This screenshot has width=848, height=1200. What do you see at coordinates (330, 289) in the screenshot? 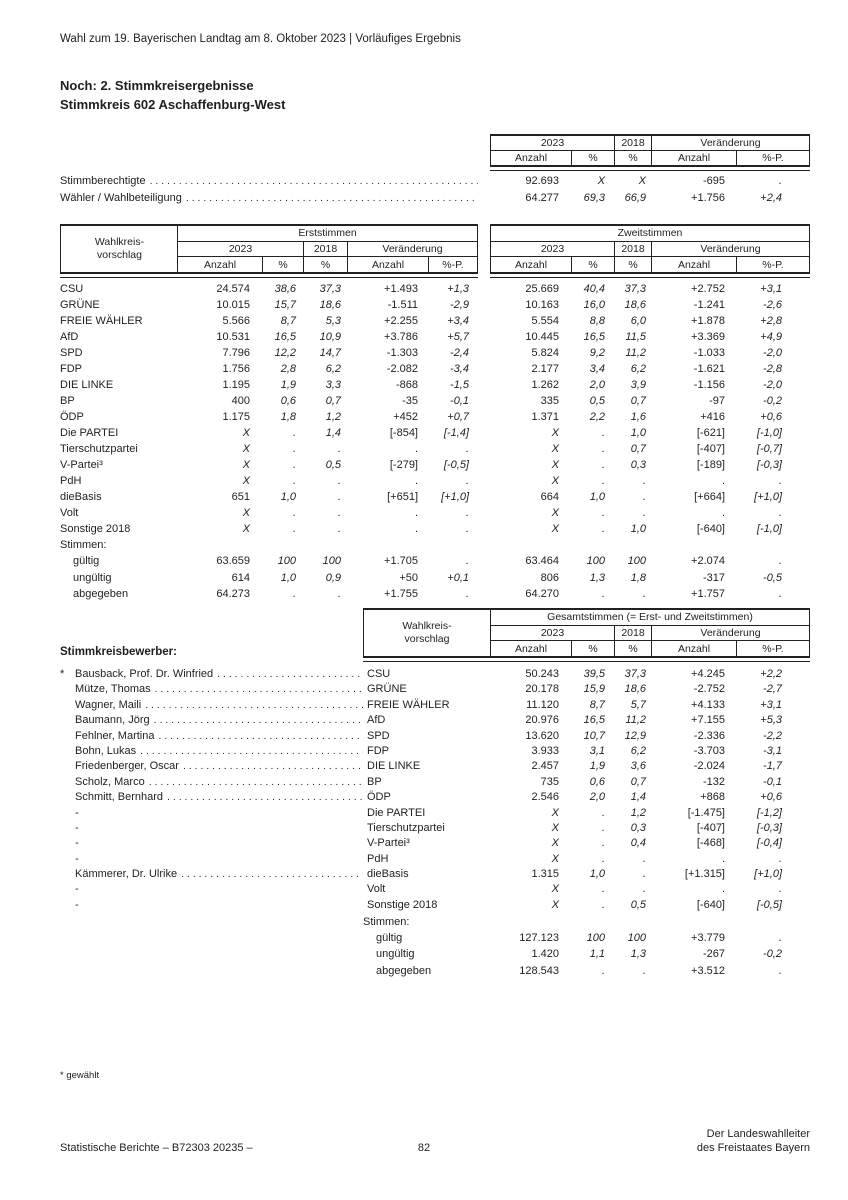
I see `erst-pct-2018: 37,3` at bounding box center [330, 289].